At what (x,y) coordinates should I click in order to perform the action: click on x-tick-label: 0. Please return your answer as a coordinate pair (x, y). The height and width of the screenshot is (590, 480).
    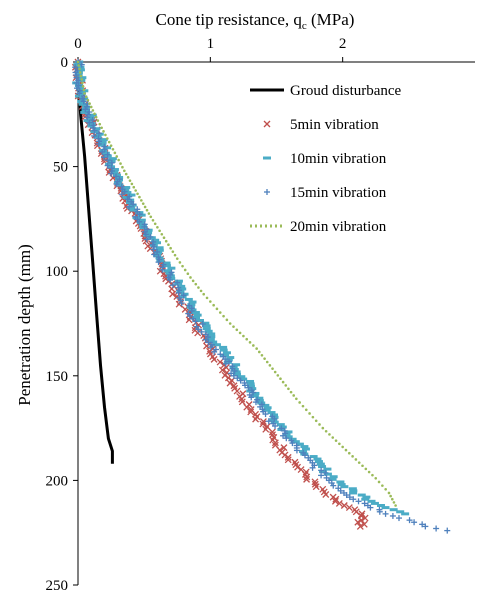
    Looking at the image, I should click on (78, 44).